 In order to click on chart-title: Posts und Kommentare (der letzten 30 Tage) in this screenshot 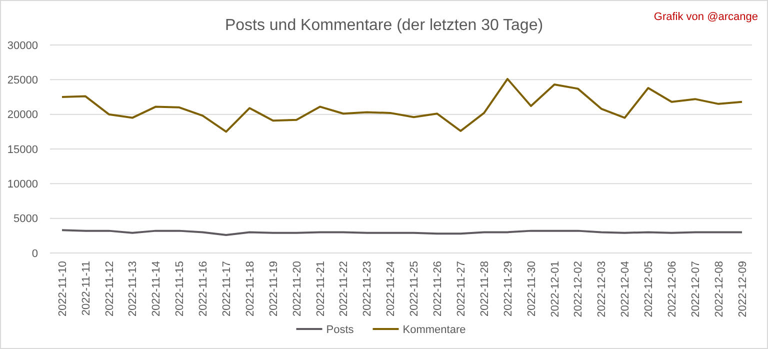, I will do `click(384, 25)`.